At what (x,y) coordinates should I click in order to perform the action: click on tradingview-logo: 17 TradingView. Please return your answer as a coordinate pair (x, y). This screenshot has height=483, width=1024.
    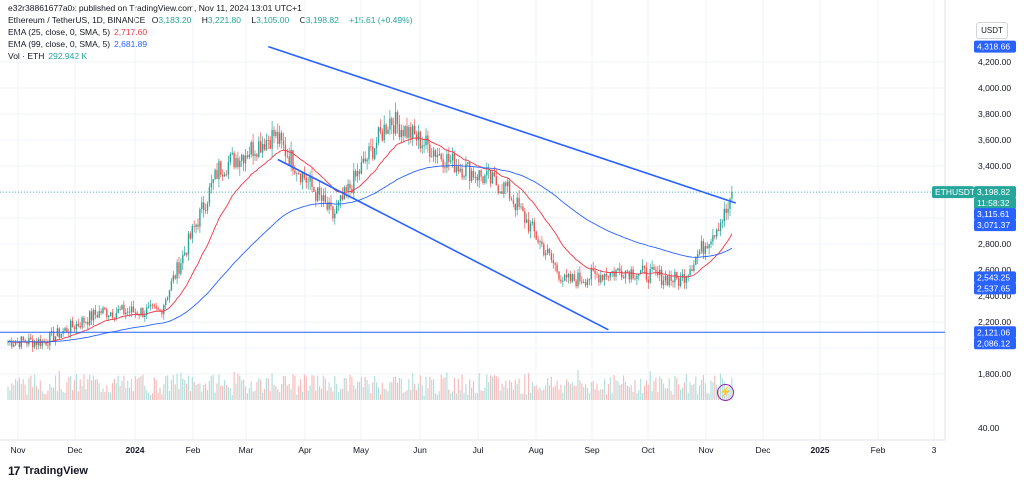
    Looking at the image, I should click on (48, 471).